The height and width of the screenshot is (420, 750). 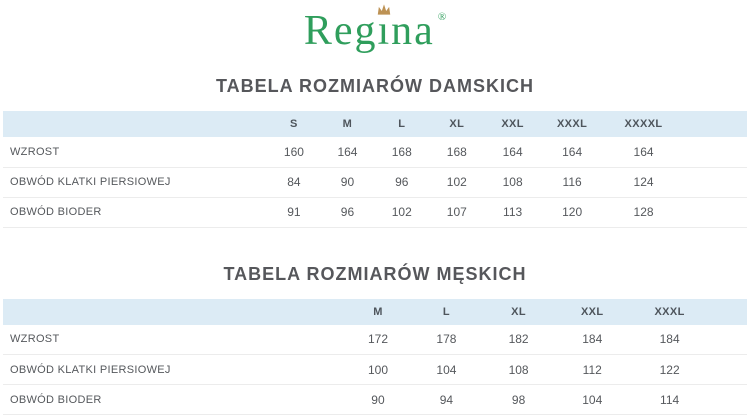 I want to click on size-value-cell: 124, so click(x=643, y=182).